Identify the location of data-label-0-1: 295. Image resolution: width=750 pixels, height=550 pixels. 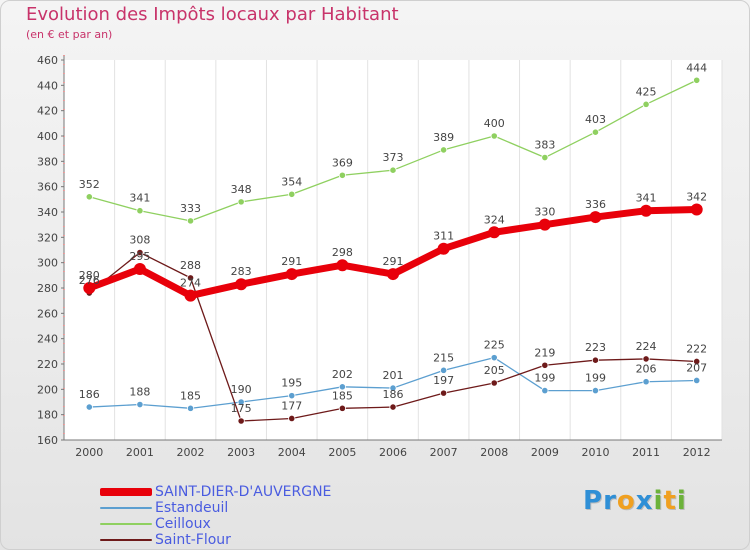
(139, 256).